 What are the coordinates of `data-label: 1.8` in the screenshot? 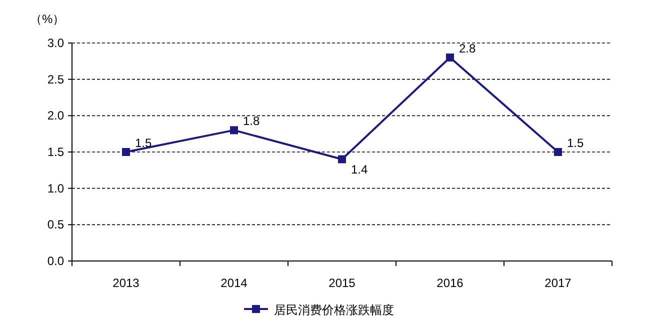 It's located at (251, 121).